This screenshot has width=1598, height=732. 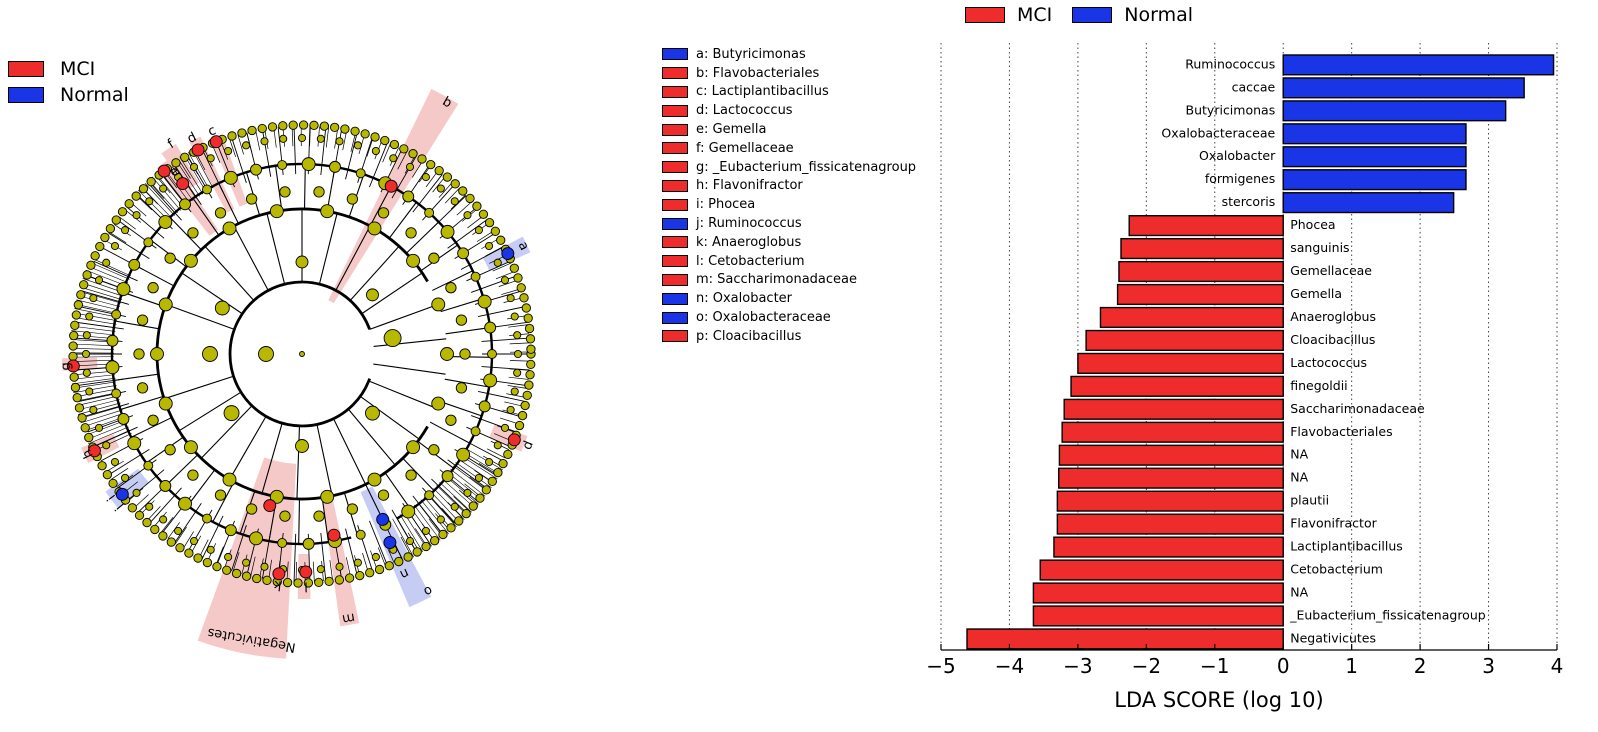 I want to click on bar-label: Lactococcus, so click(x=1328, y=362).